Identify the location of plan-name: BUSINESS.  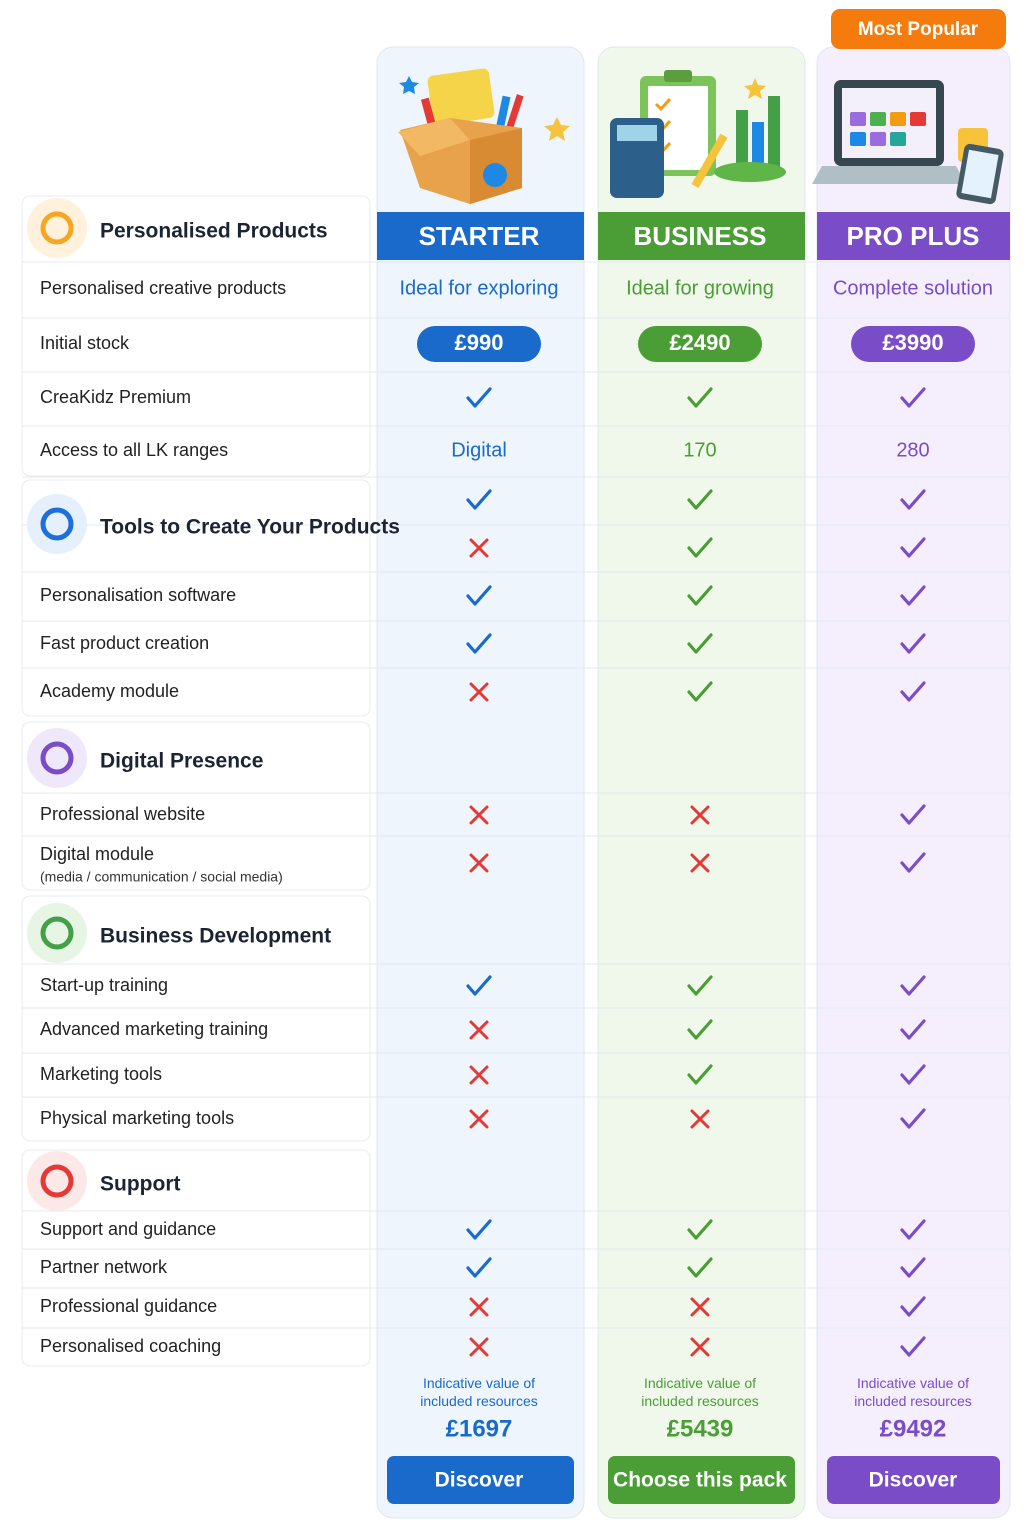
(700, 236).